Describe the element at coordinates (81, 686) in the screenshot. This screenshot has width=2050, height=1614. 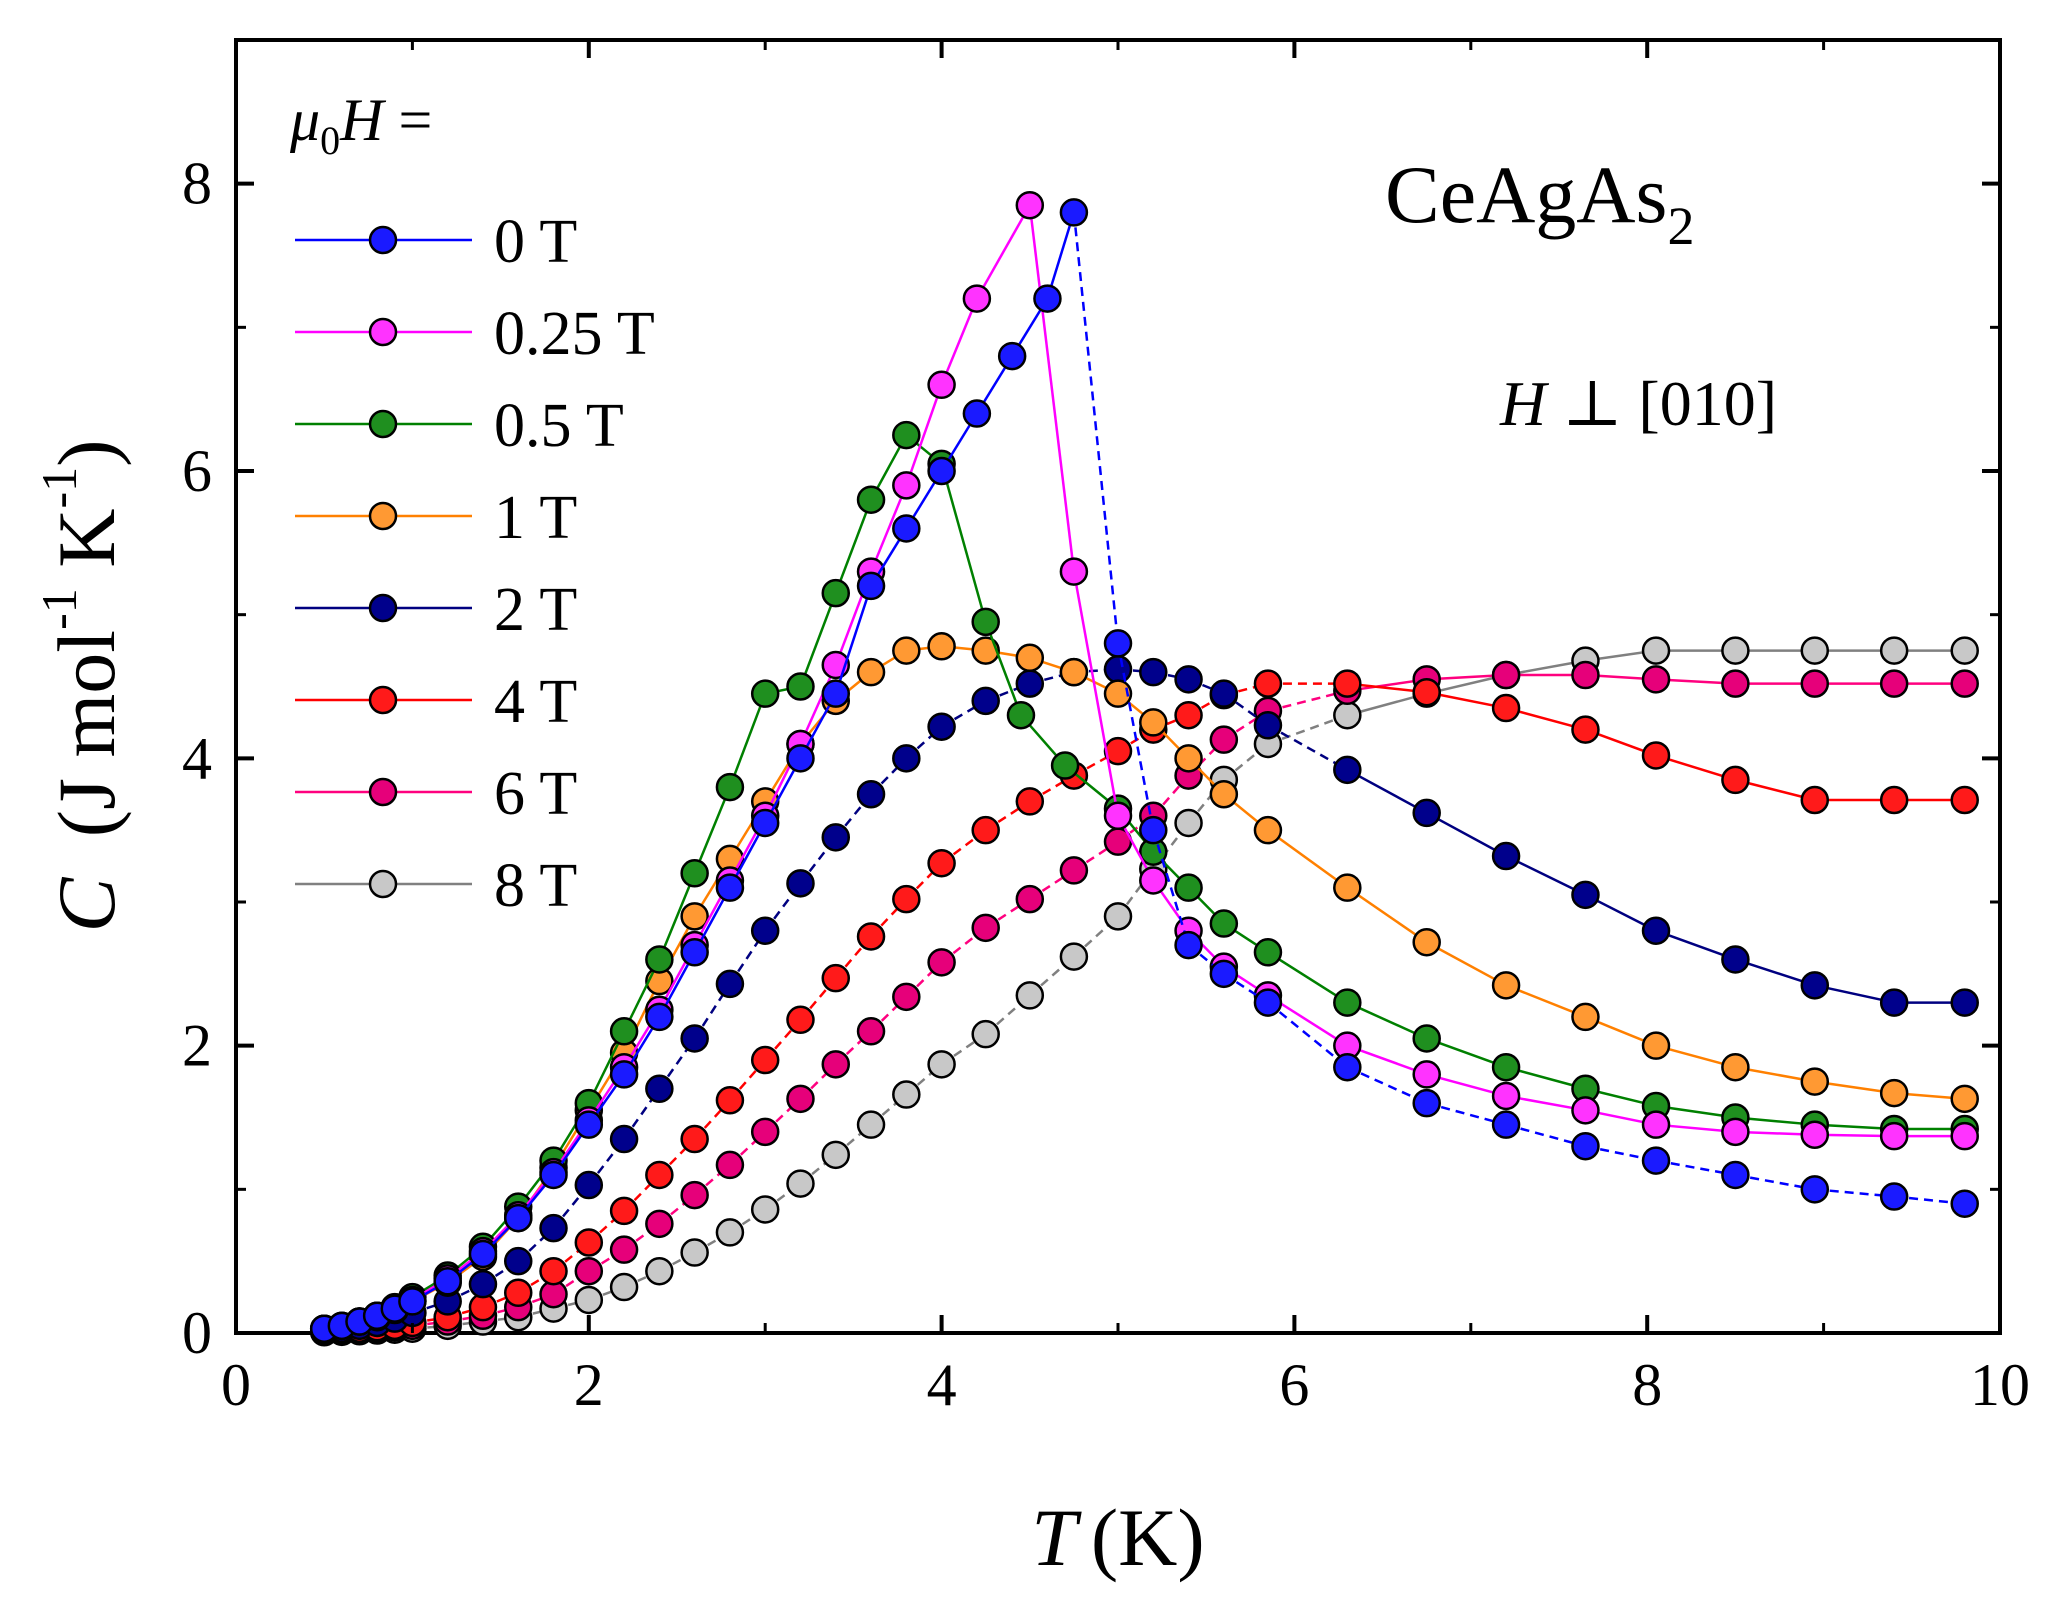
I see `y-axis-label: C (J mol-1 K-1)` at that location.